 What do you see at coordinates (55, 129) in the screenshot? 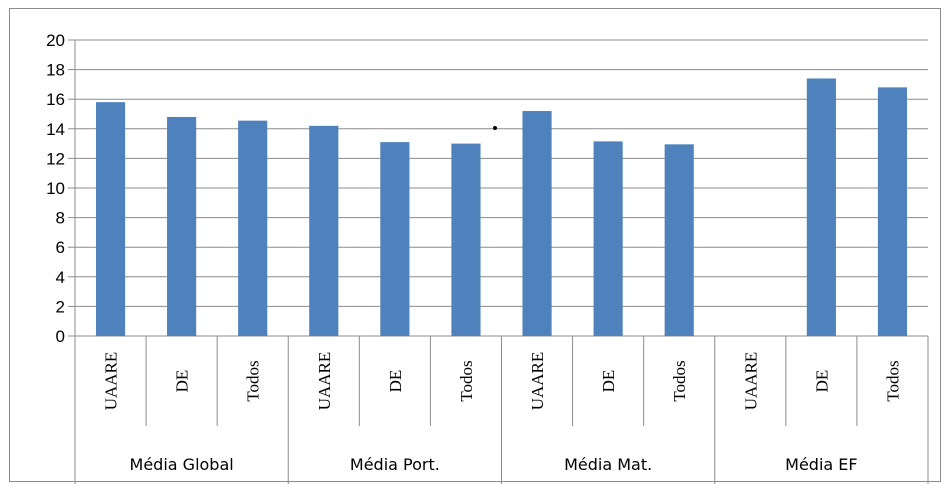
I see `y-tick-label: 14` at bounding box center [55, 129].